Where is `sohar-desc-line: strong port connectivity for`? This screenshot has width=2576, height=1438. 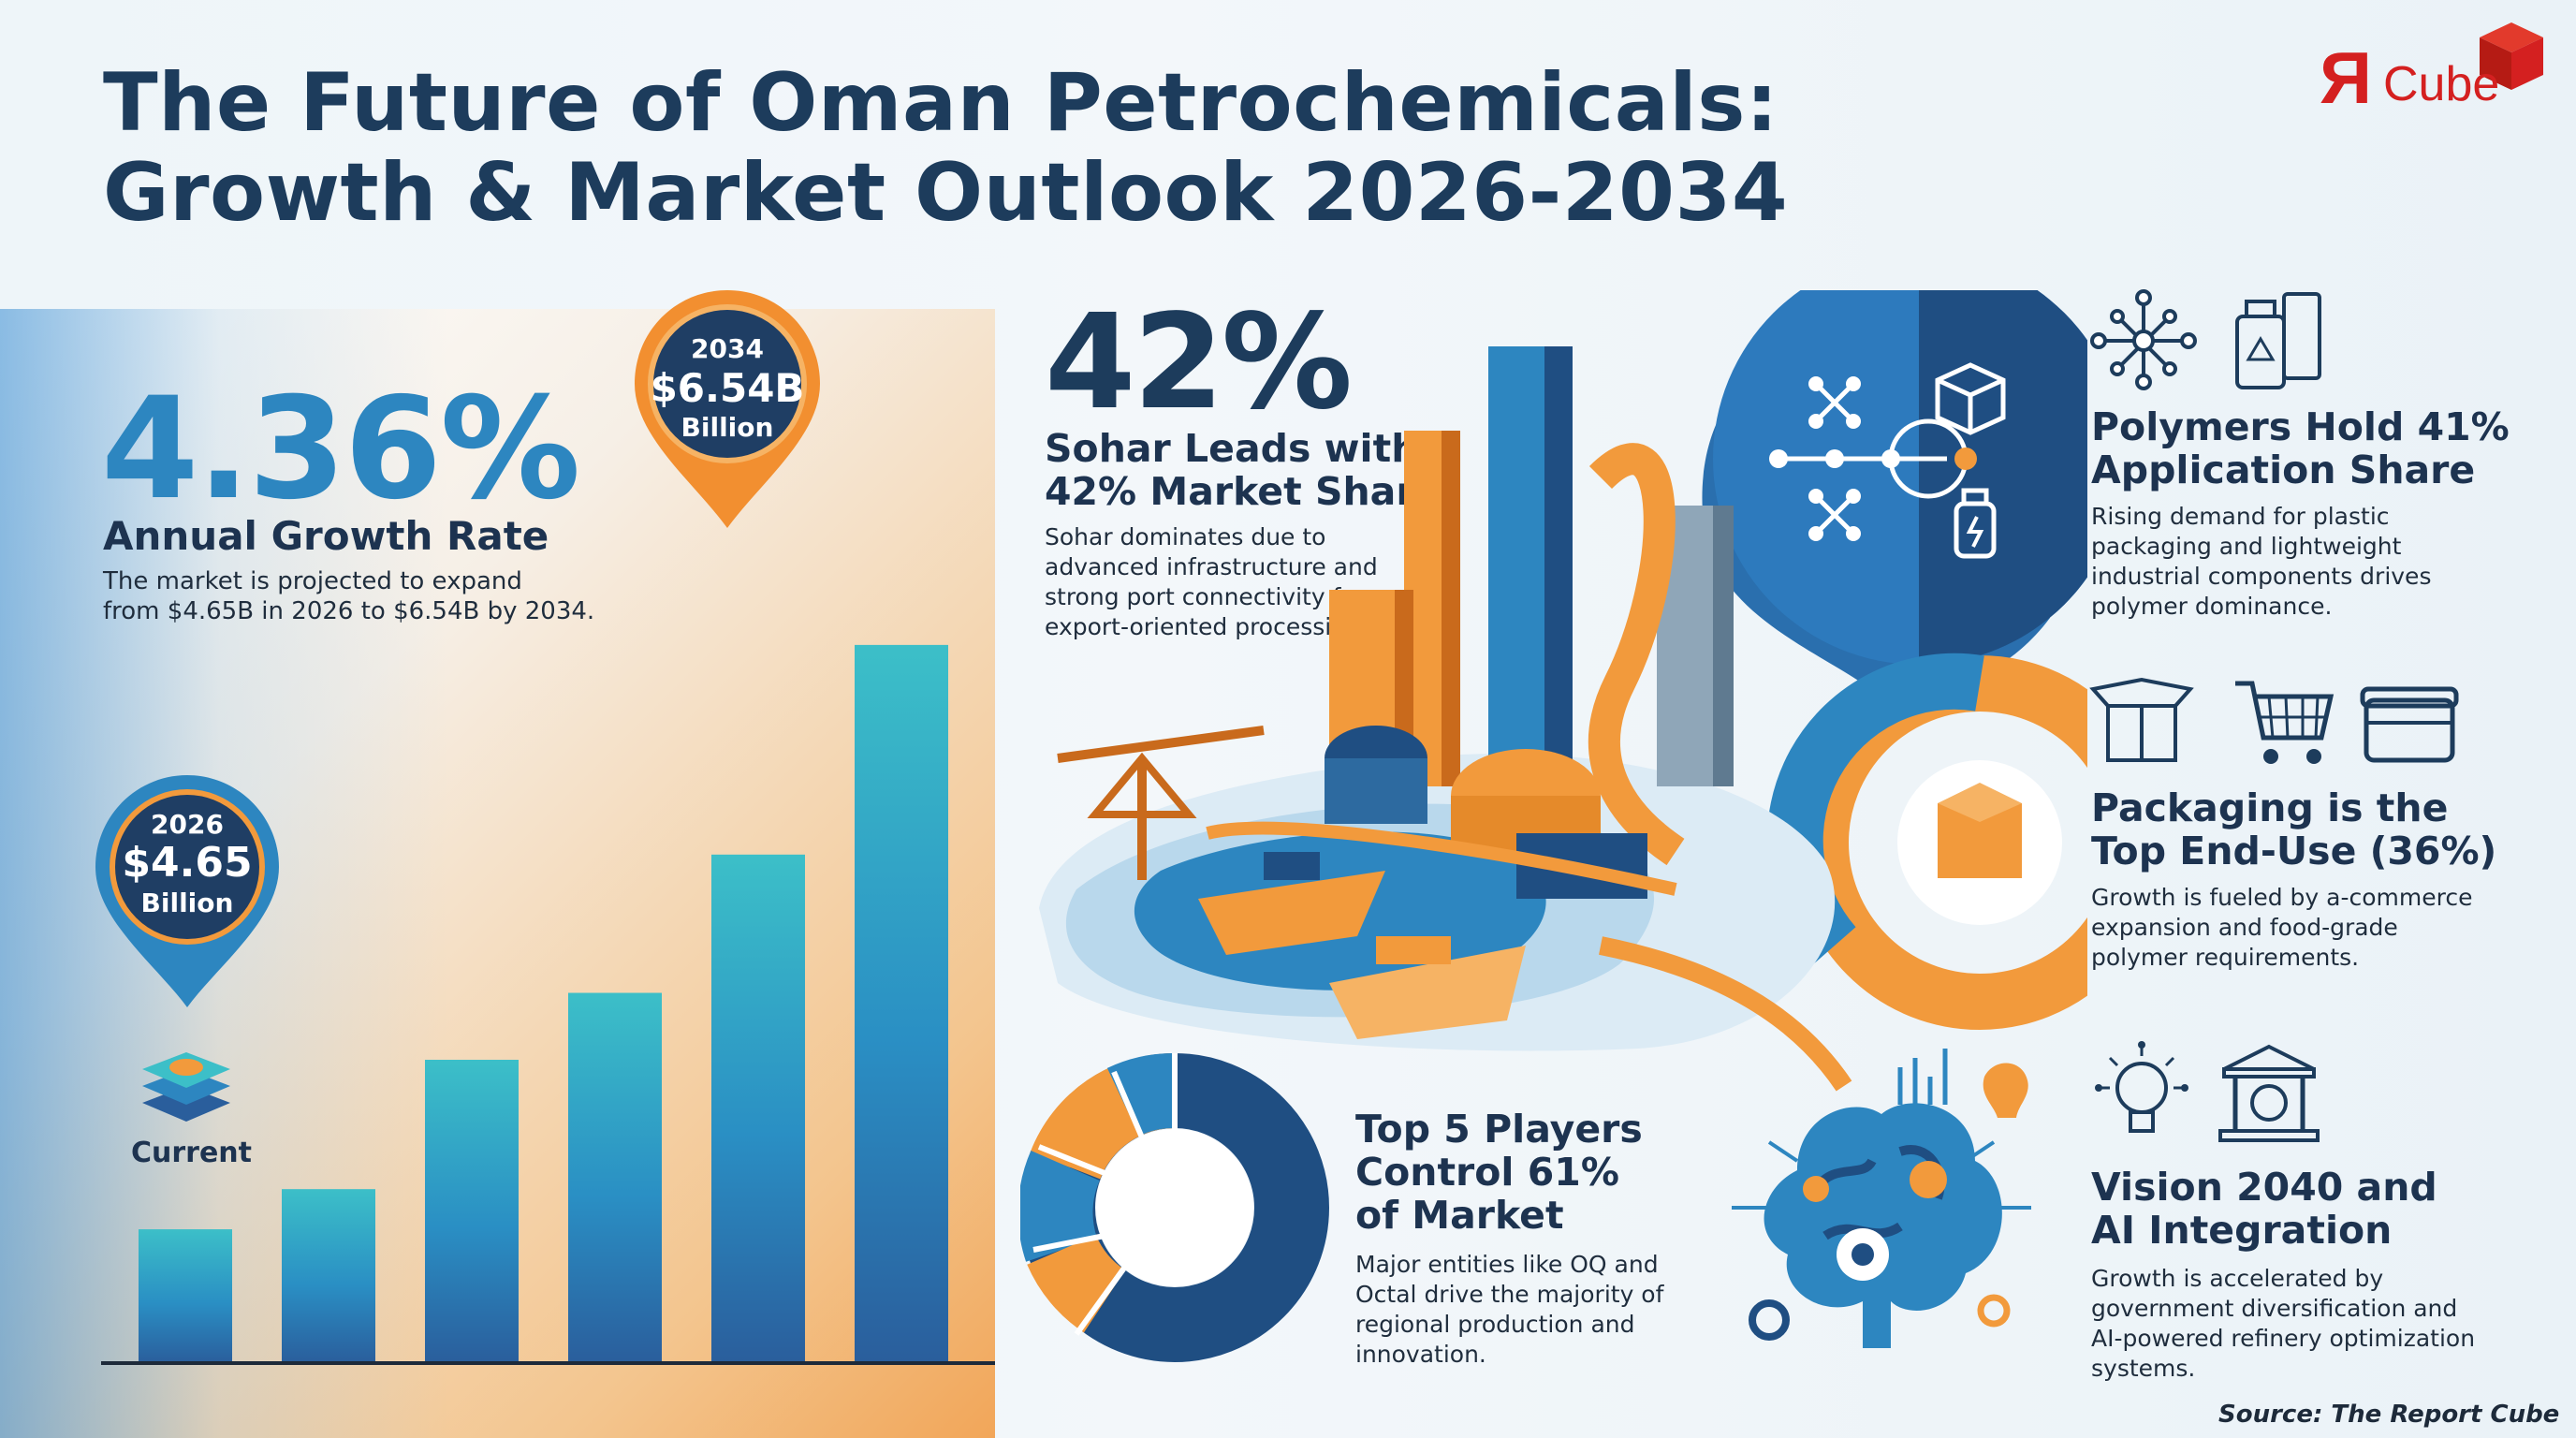
sohar-desc-line: strong port connectivity for is located at coordinates (1205, 596).